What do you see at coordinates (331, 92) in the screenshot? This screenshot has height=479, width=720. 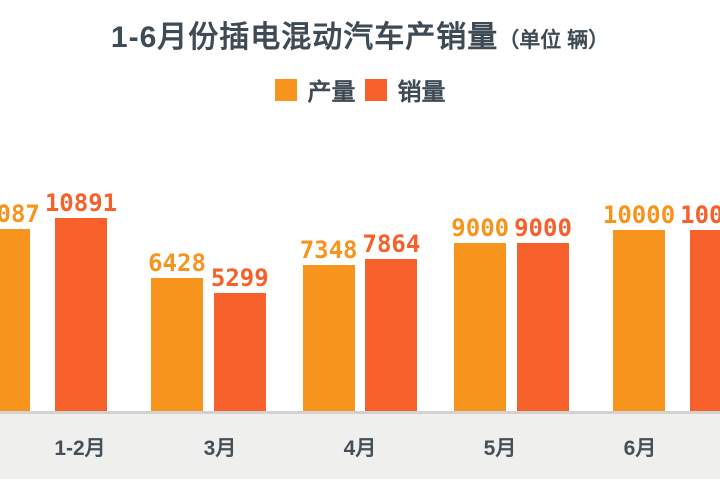 I see `production-legend-label: 产量` at bounding box center [331, 92].